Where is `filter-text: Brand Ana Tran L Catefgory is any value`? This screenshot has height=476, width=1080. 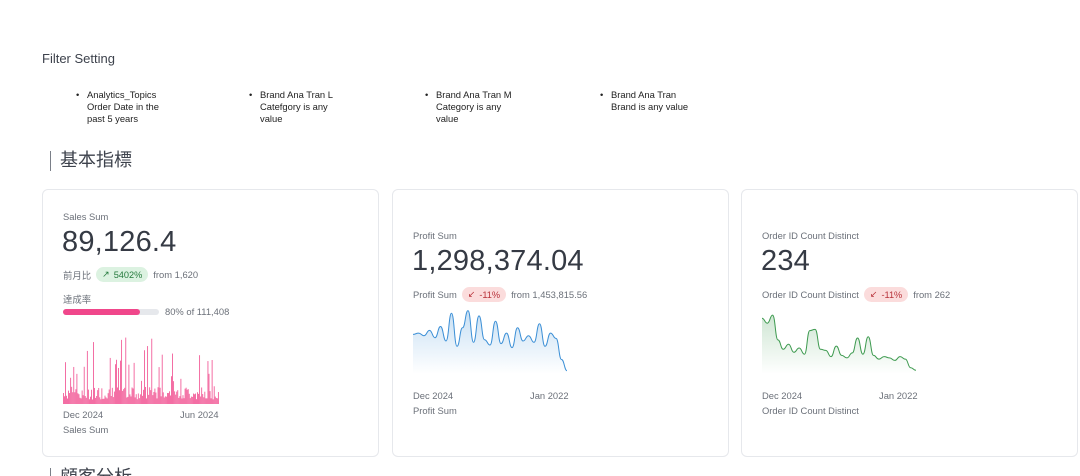
filter-text: Brand Ana Tran L Catefgory is any value is located at coordinates (296, 106).